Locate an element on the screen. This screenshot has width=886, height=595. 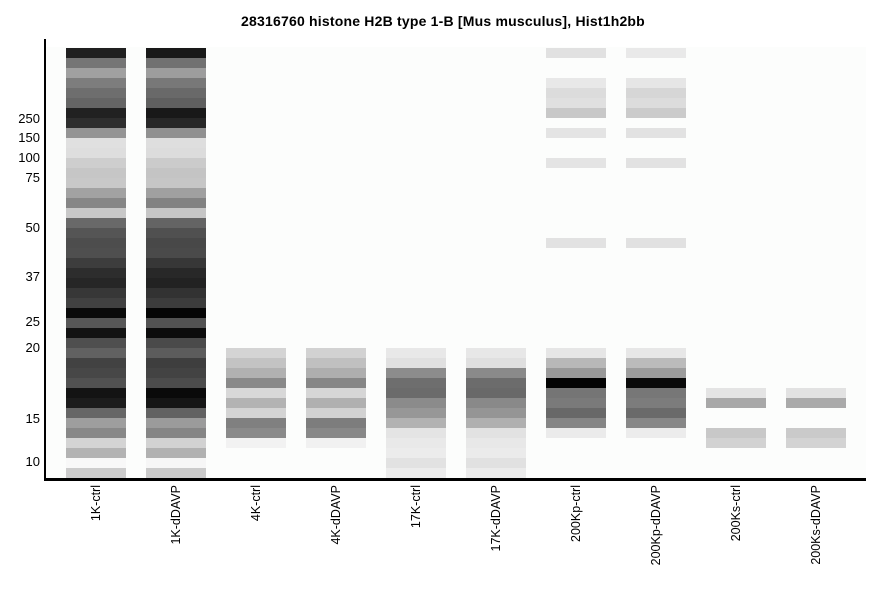
gel-lane-200kp-ddavp is located at coordinates (656, 262).